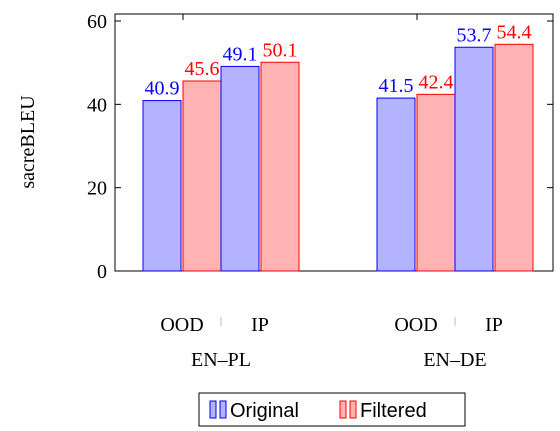 The image size is (560, 431). What do you see at coordinates (514, 32) in the screenshot?
I see `bar-value-label: 54.4` at bounding box center [514, 32].